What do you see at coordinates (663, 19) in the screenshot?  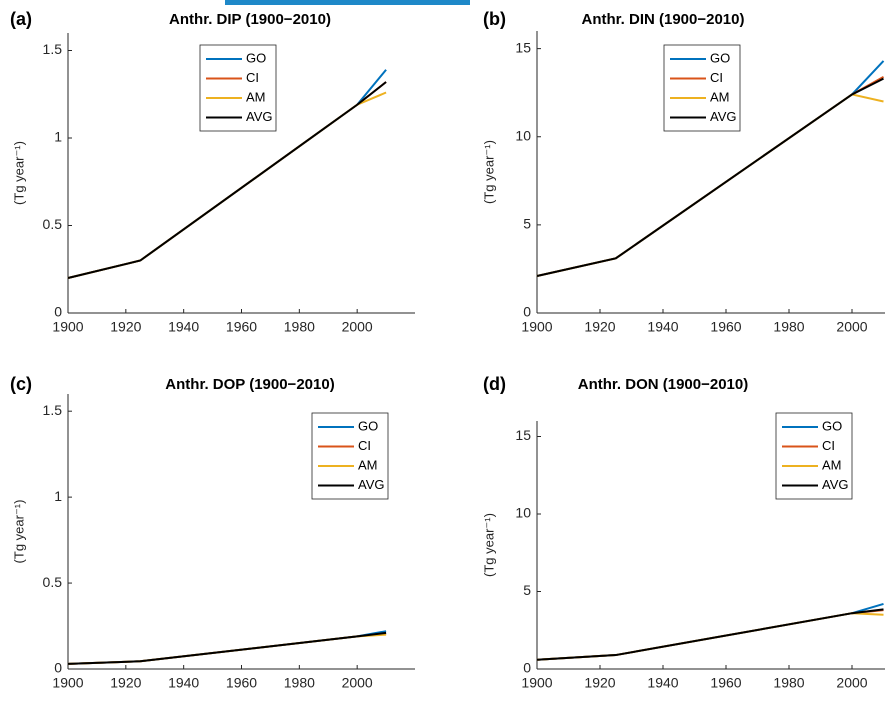 I see `chart-title: Anthr. DIN (1900−2010)` at bounding box center [663, 19].